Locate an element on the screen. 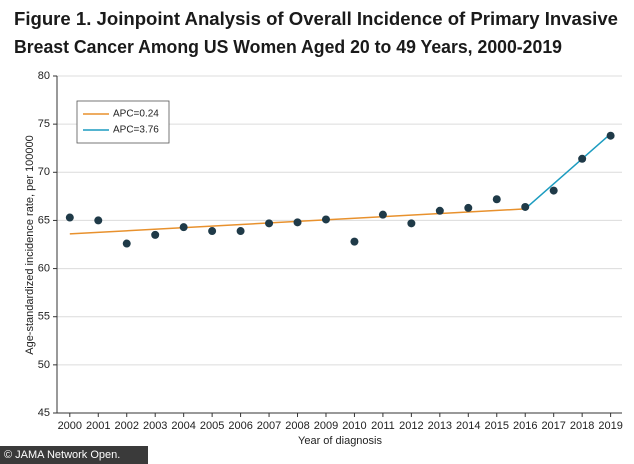 This screenshot has width=634, height=464. x-tick-label: 2008 is located at coordinates (297, 426).